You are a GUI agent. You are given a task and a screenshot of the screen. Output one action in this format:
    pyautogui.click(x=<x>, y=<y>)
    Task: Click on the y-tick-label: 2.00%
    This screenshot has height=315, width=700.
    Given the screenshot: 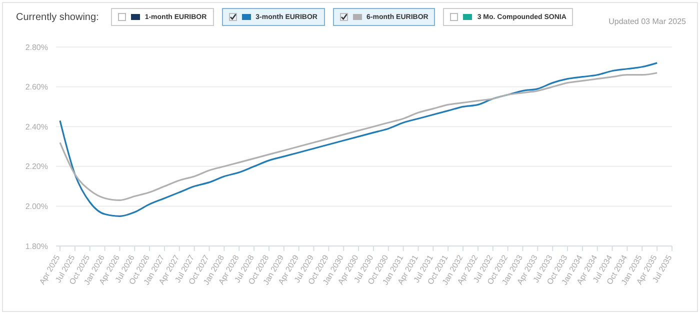 What is the action you would take?
    pyautogui.click(x=36, y=207)
    